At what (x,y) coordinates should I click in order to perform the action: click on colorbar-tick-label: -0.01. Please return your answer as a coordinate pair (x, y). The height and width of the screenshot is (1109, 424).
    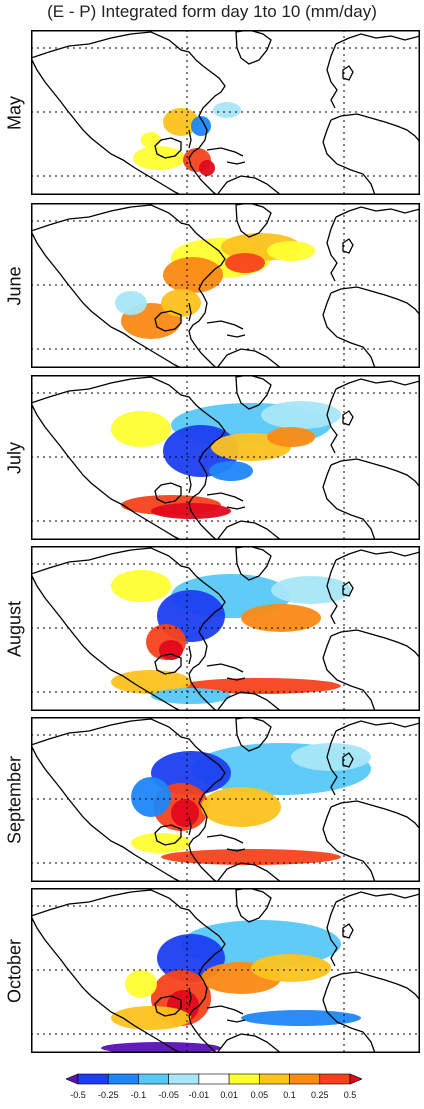
    Looking at the image, I should click on (199, 1095).